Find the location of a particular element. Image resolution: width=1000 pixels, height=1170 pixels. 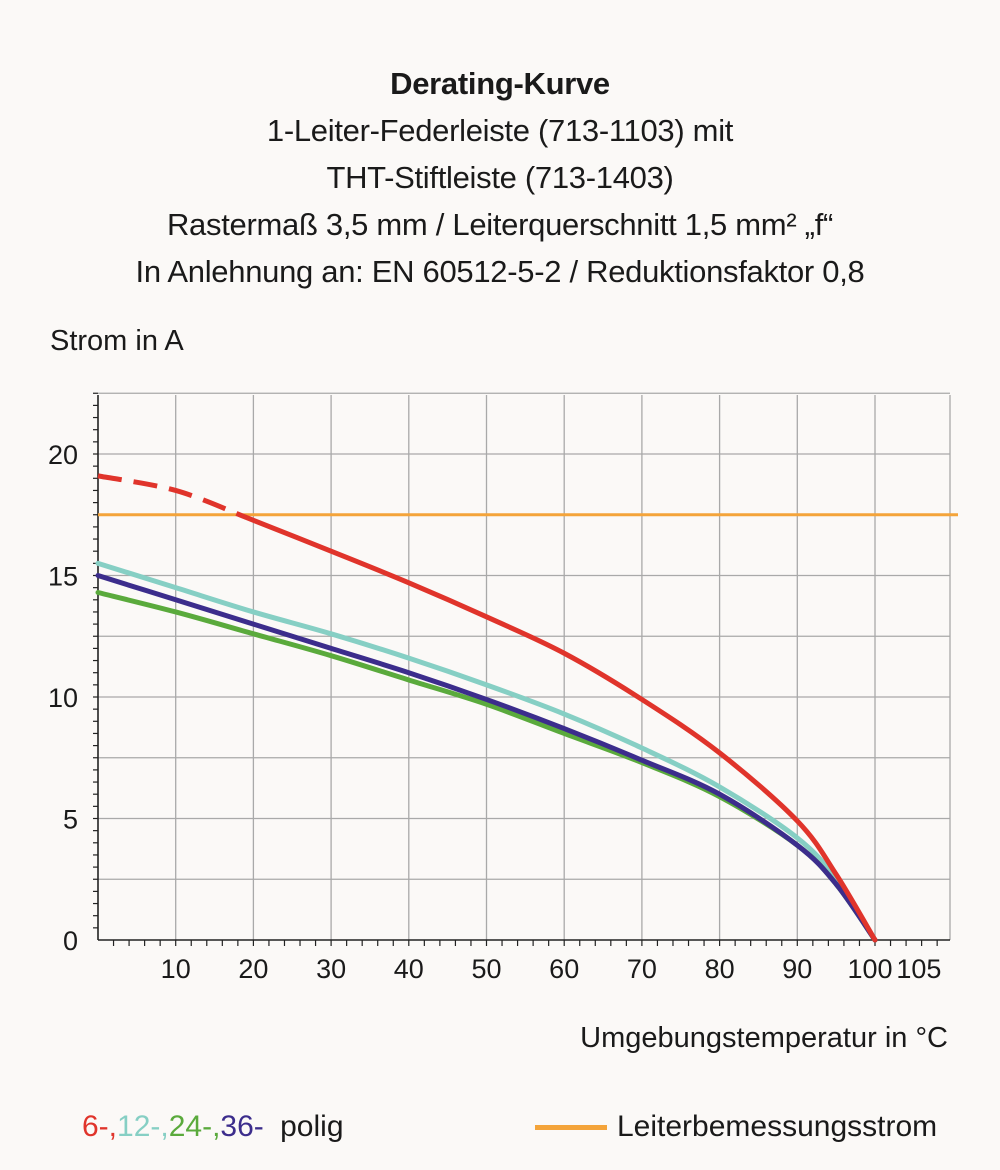

legend-item-36: 36- is located at coordinates (242, 1126).